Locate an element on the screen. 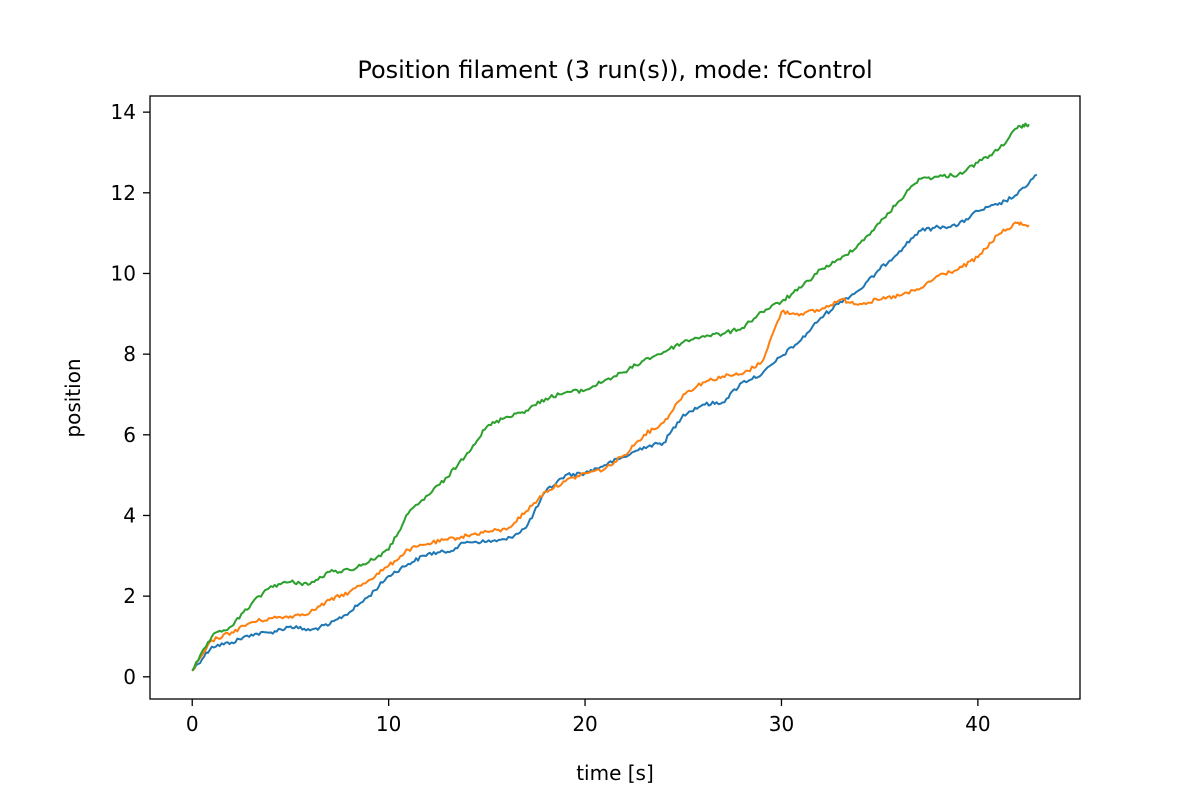 This screenshot has height=800, width=1200. y-tick-label: 0 is located at coordinates (129, 677).